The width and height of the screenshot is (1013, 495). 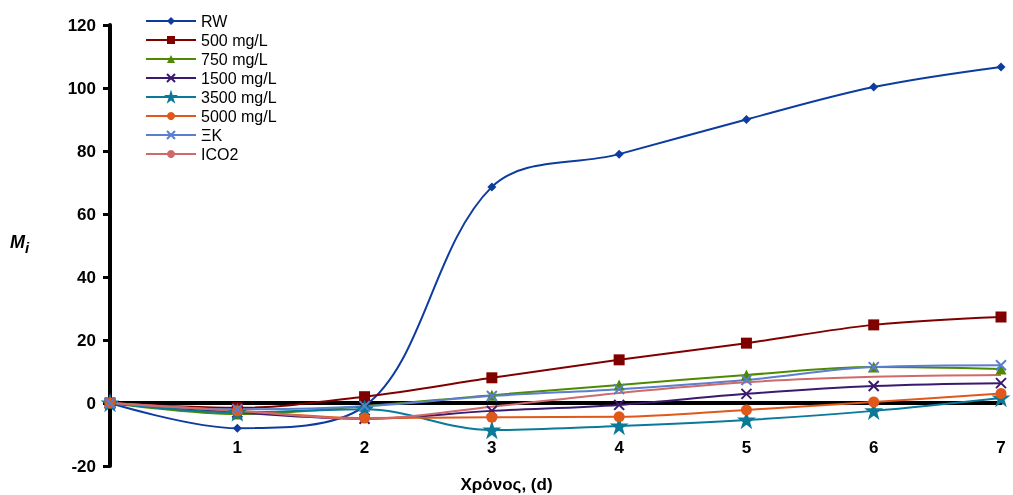 What do you see at coordinates (215, 21) in the screenshot?
I see `legend-label: RW` at bounding box center [215, 21].